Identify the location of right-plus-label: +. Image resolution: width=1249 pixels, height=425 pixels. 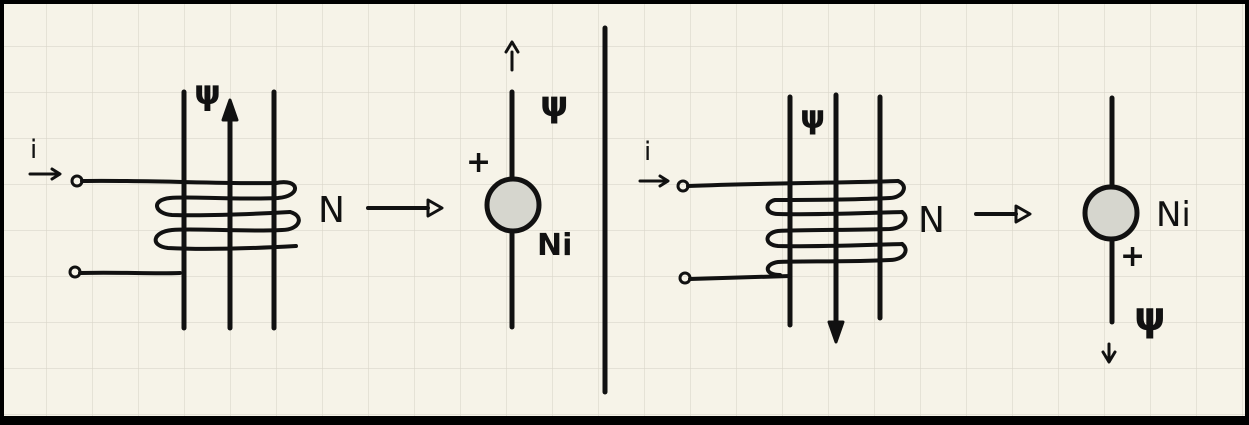
(1132, 256).